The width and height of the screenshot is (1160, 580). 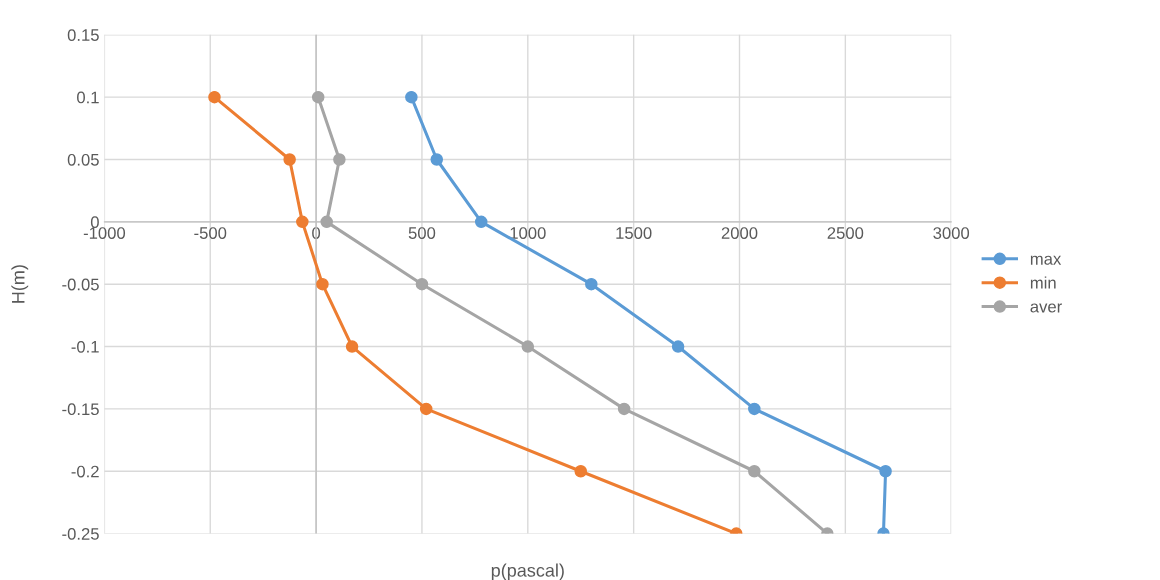 I want to click on y-axis-title: H(m), so click(x=20, y=284).